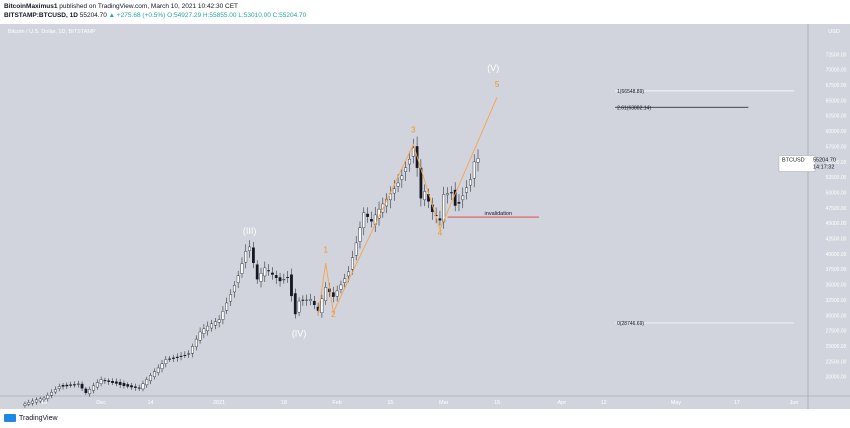 The image size is (850, 428). What do you see at coordinates (444, 403) in the screenshot?
I see `time-tick-label: Mar` at bounding box center [444, 403].